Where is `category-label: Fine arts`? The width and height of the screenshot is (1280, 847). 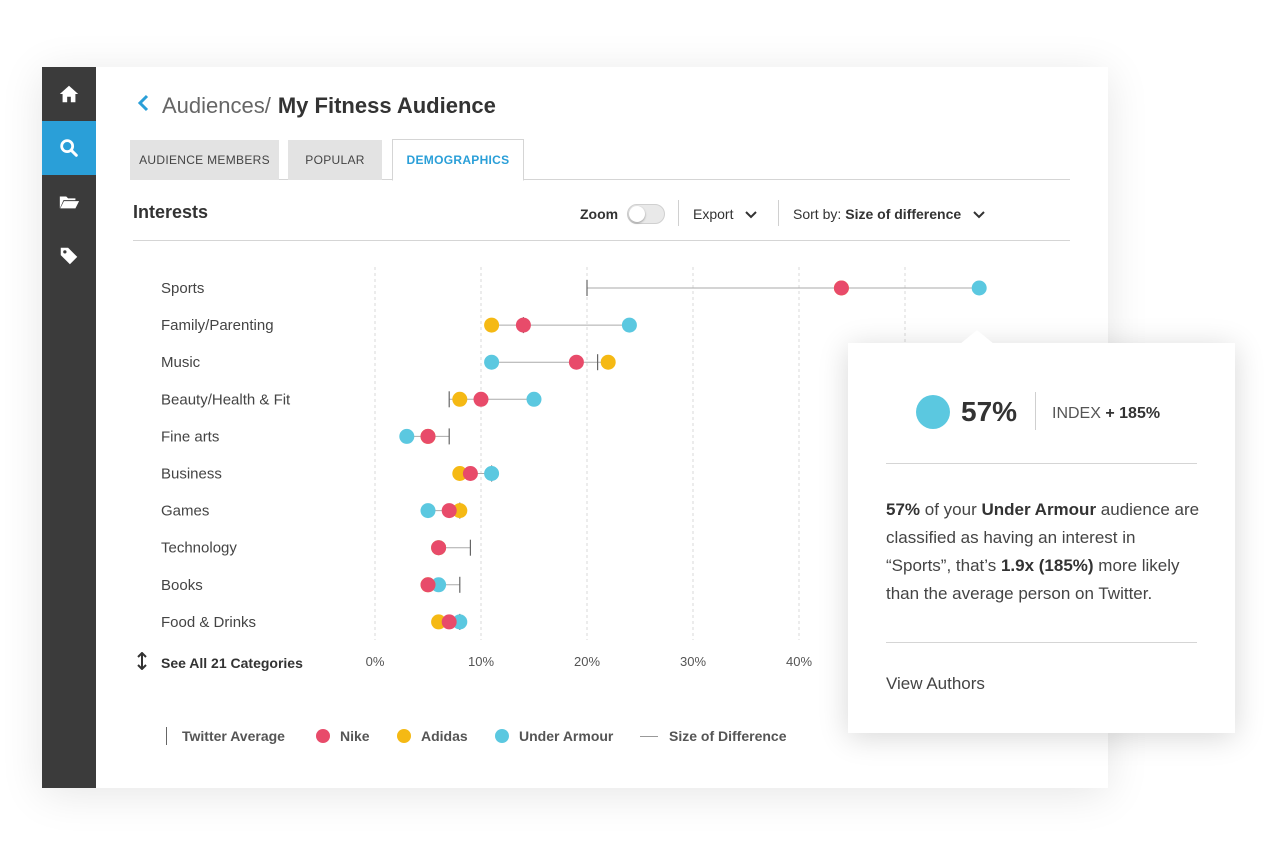 category-label: Fine arts is located at coordinates (190, 436).